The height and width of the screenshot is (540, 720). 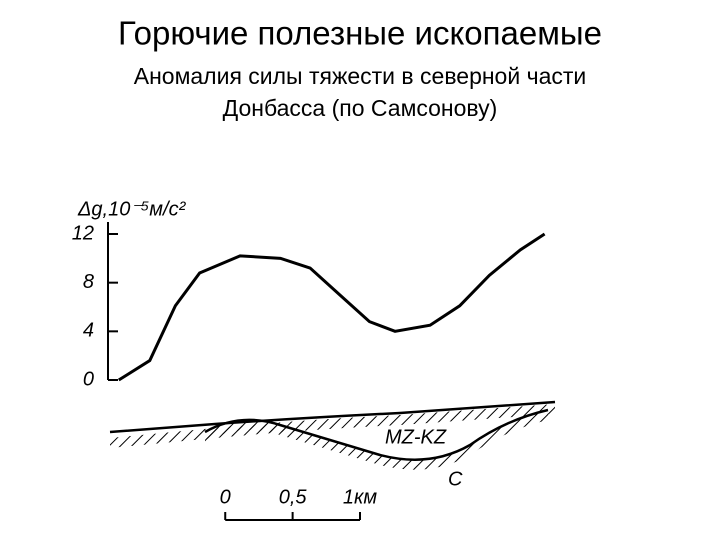 What do you see at coordinates (132, 209) in the screenshot?
I see `y-axis-label: Δg,10⁻⁵м/с²` at bounding box center [132, 209].